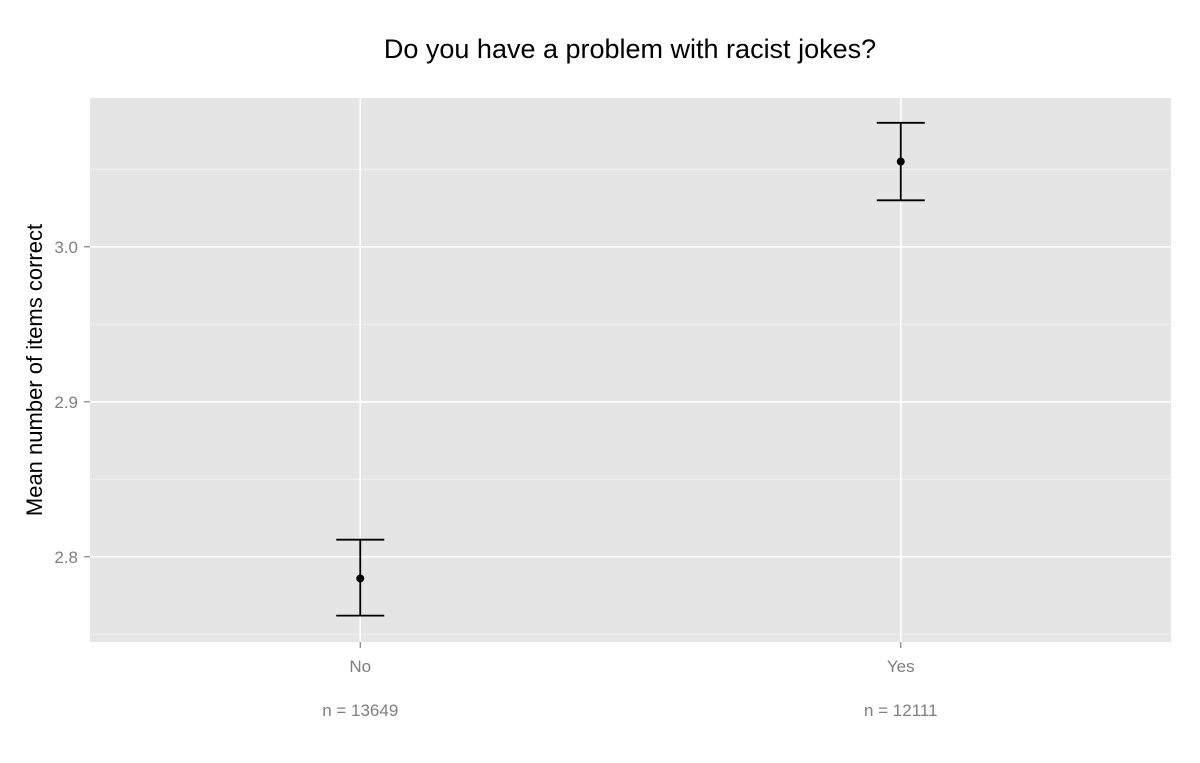 Image resolution: width=1200 pixels, height=763 pixels. Describe the element at coordinates (34, 370) in the screenshot. I see `y-axis-title: Mean number of items correct` at that location.